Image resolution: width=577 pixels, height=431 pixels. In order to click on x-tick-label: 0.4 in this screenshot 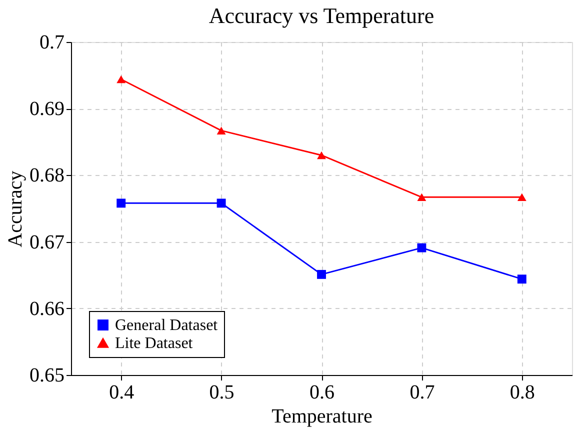, I will do `click(121, 393)`.